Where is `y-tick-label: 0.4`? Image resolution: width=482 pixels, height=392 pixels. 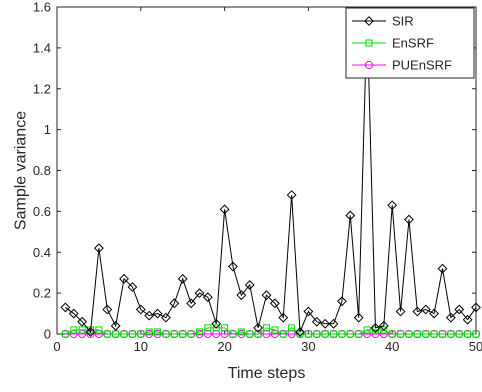
y-tick-label: 0.4 is located at coordinates (42, 252).